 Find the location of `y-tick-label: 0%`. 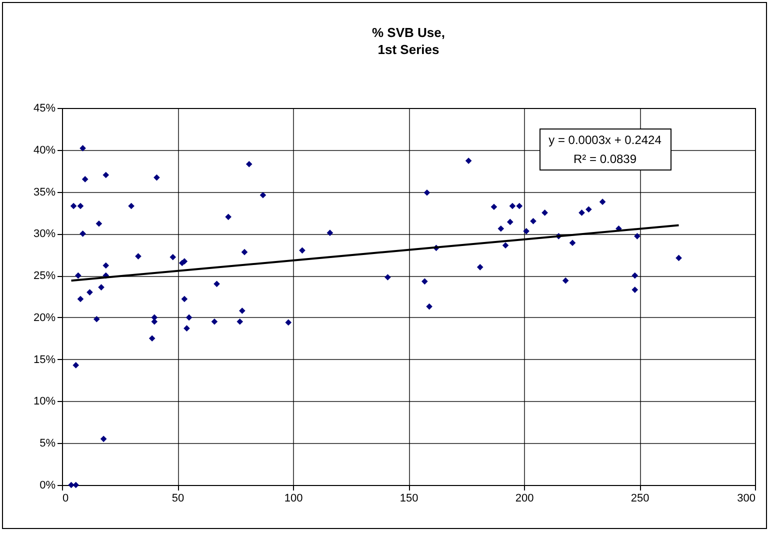

y-tick-label: 0% is located at coordinates (48, 486).